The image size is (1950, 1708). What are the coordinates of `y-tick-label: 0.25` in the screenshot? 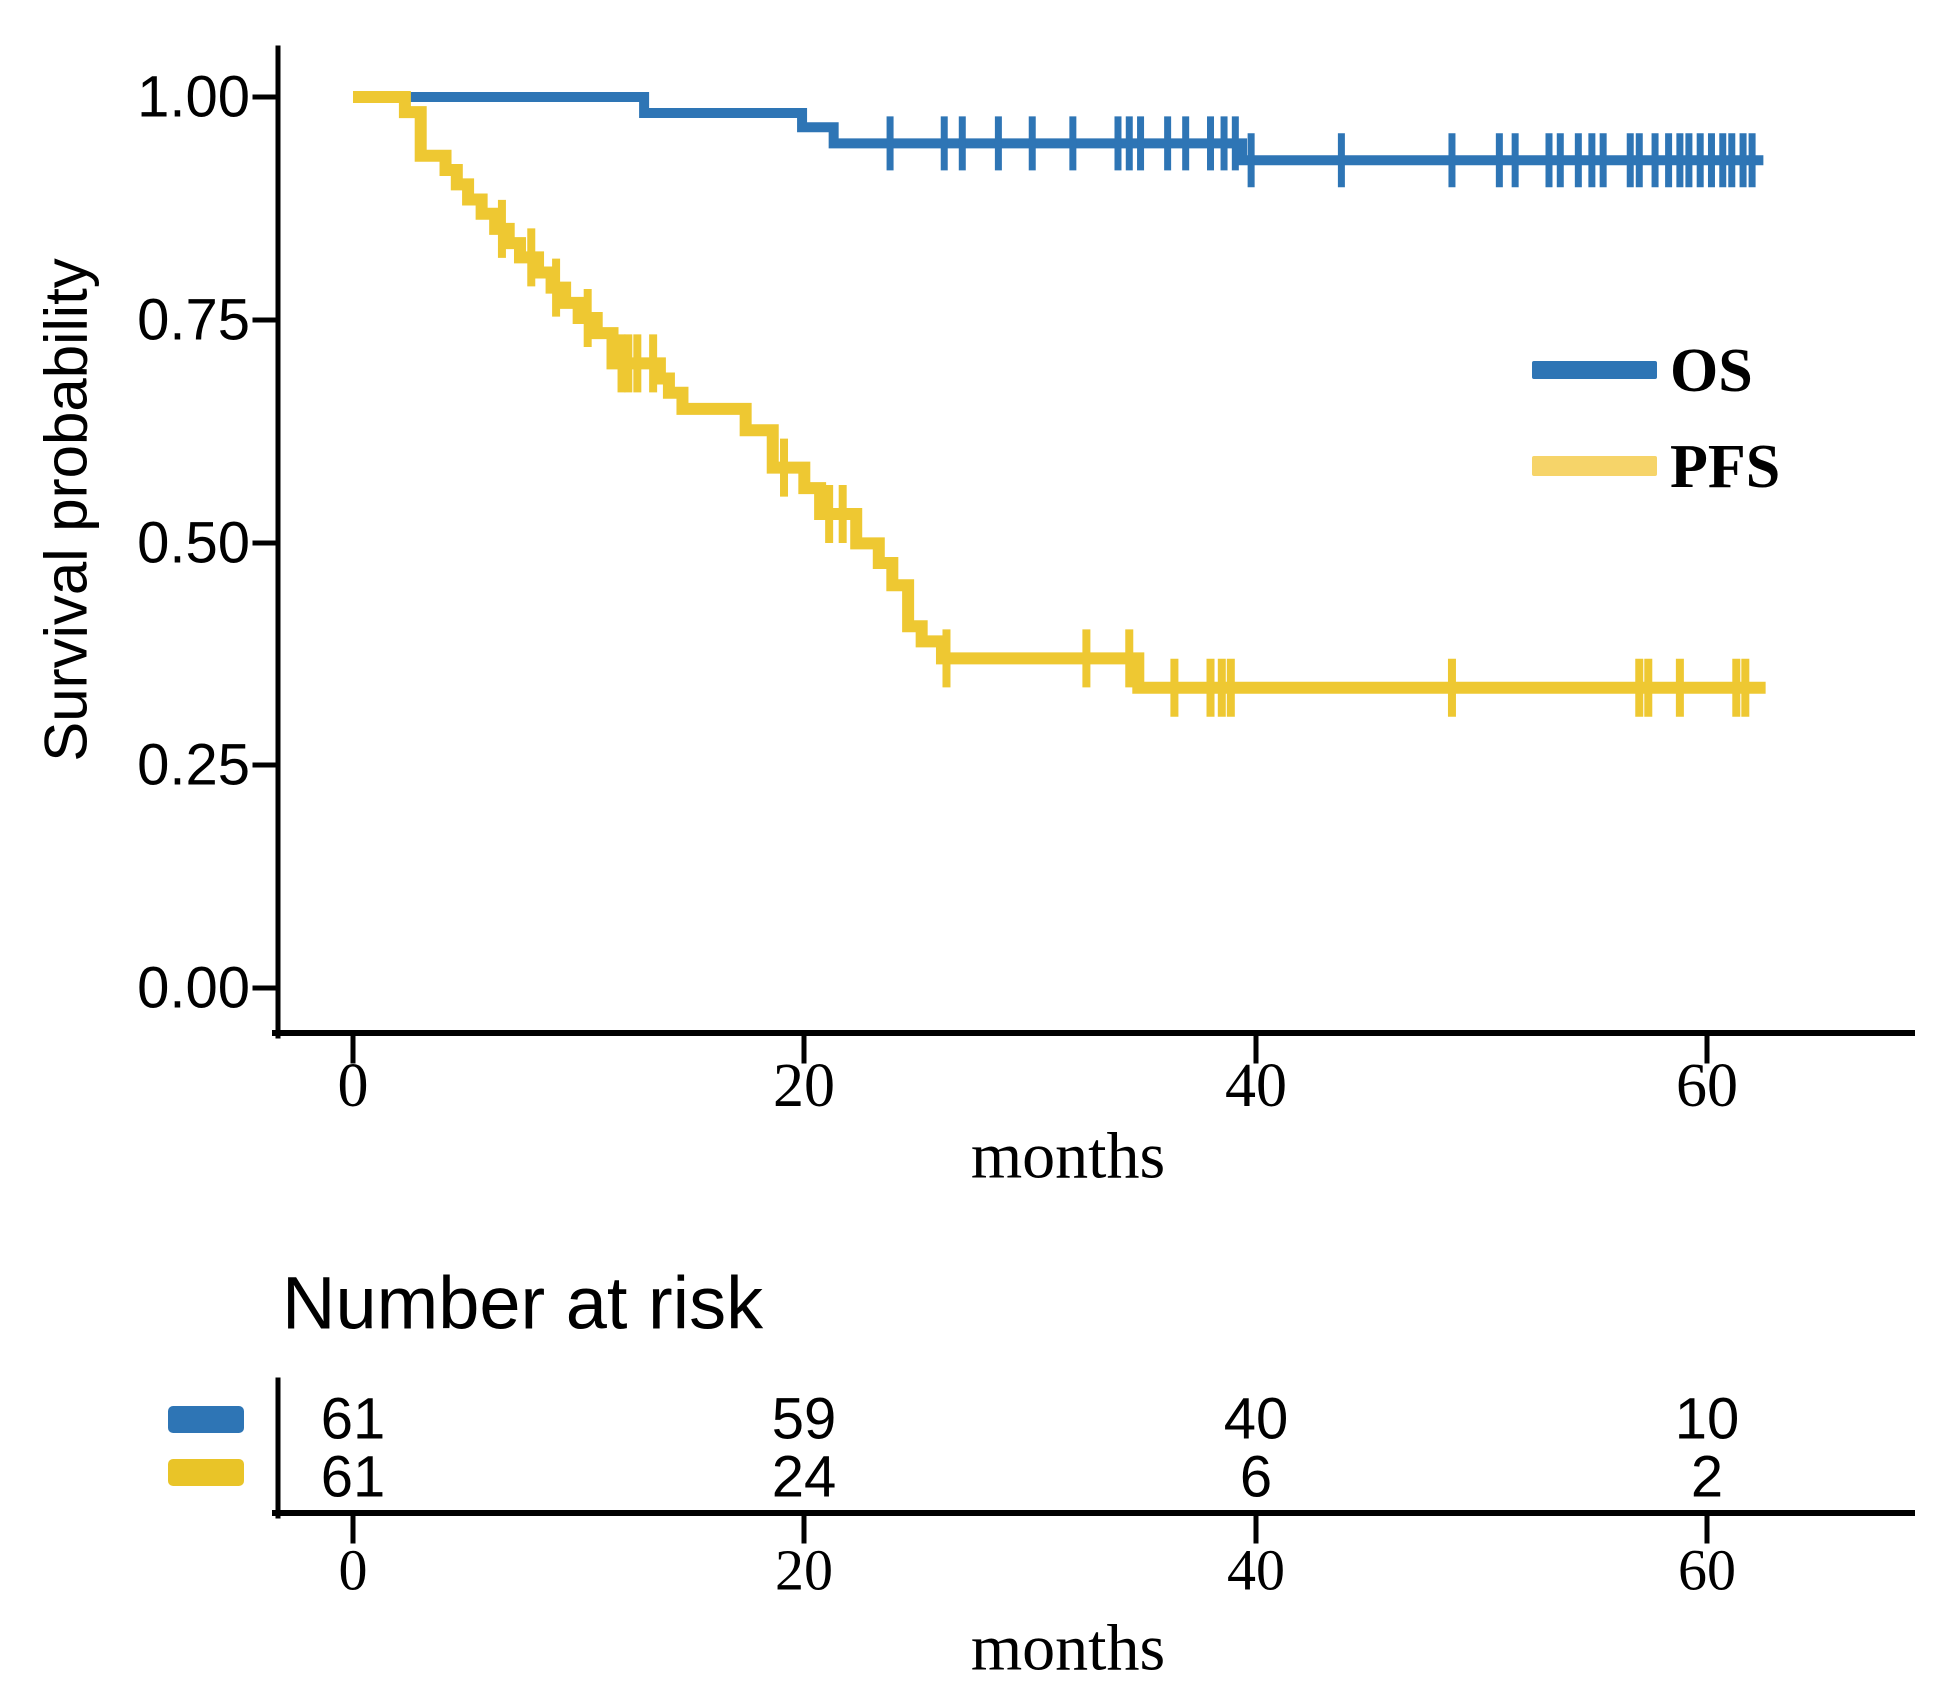 It's located at (193, 765).